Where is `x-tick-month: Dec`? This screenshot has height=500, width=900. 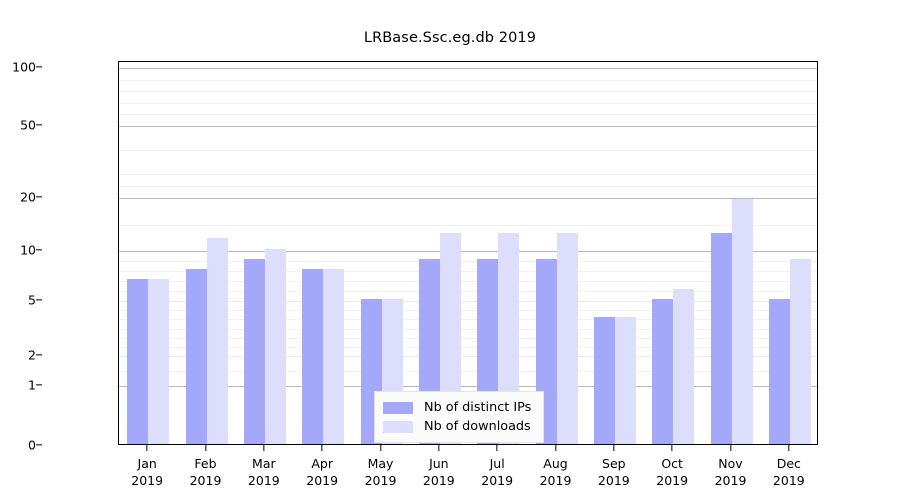 x-tick-month: Dec is located at coordinates (788, 463).